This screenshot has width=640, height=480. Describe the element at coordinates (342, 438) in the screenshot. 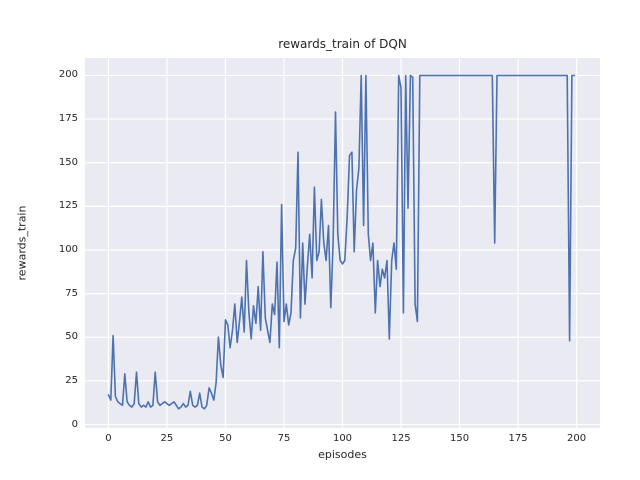

I see `x-tick-label: 100` at that location.